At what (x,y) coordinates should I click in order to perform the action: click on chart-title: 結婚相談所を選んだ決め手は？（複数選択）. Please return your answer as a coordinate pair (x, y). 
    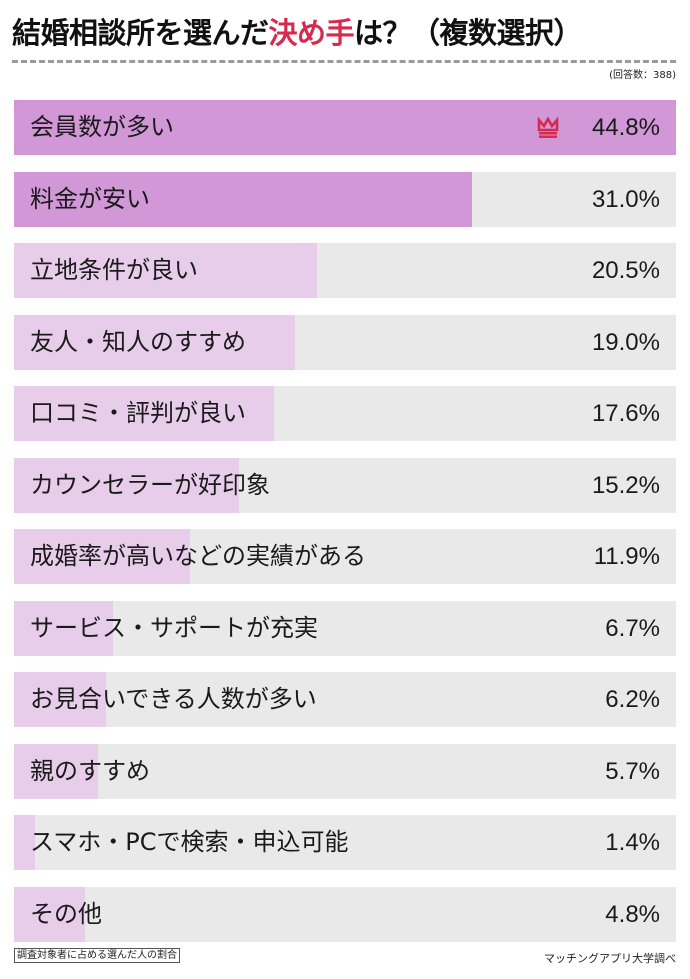
    Looking at the image, I should click on (297, 31).